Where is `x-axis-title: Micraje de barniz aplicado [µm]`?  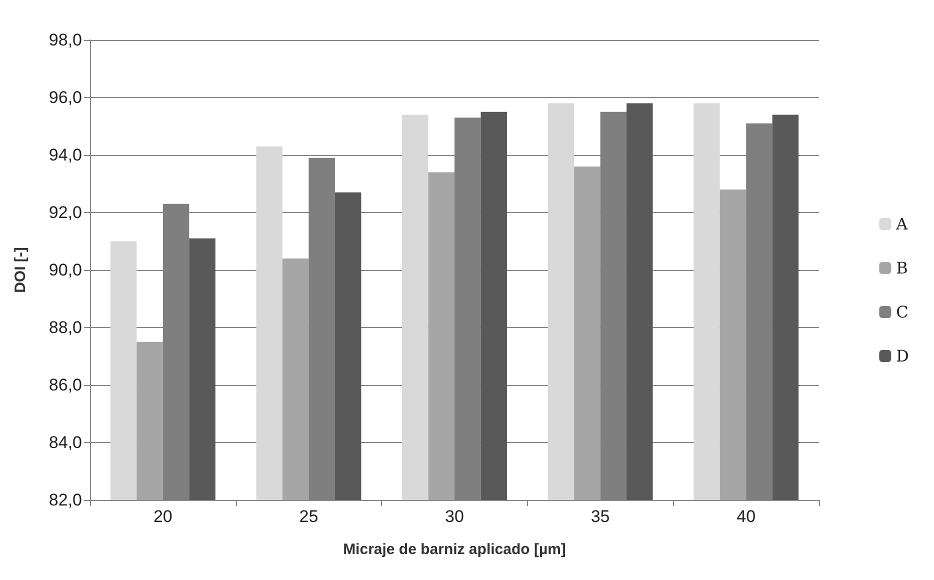 x-axis-title: Micraje de barniz aplicado [µm] is located at coordinates (454, 549).